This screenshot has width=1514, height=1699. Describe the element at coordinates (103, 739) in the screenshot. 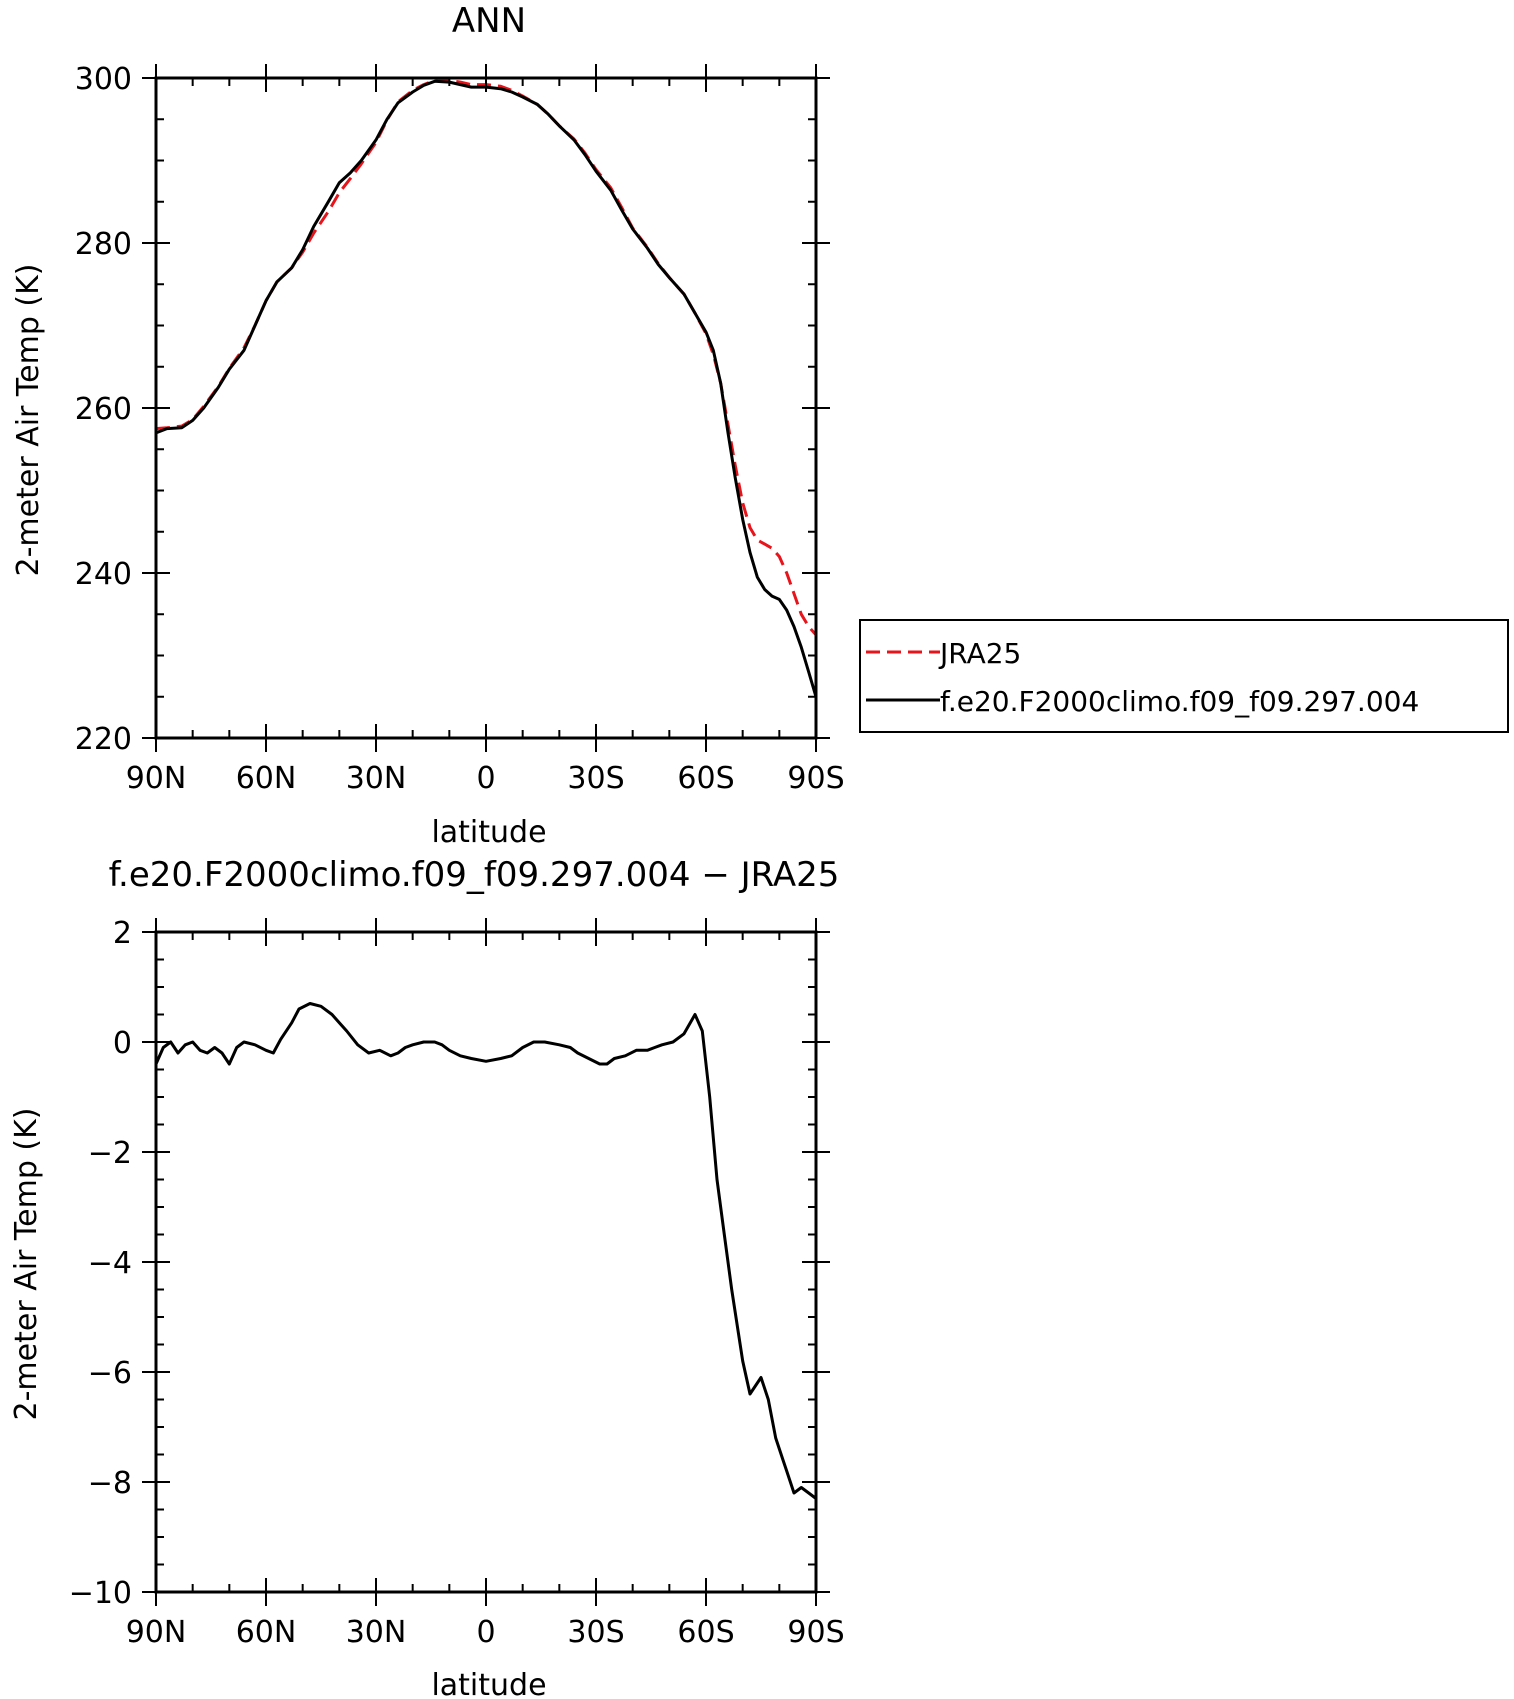

I see `top-y-tick-label: 220` at that location.